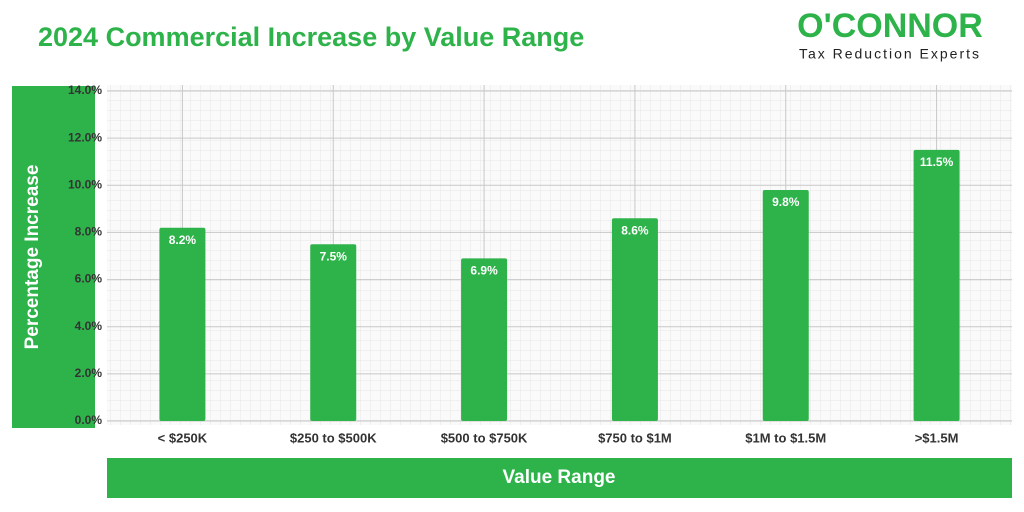  What do you see at coordinates (85, 184) in the screenshot?
I see `y-tick-label: 10.0%` at bounding box center [85, 184].